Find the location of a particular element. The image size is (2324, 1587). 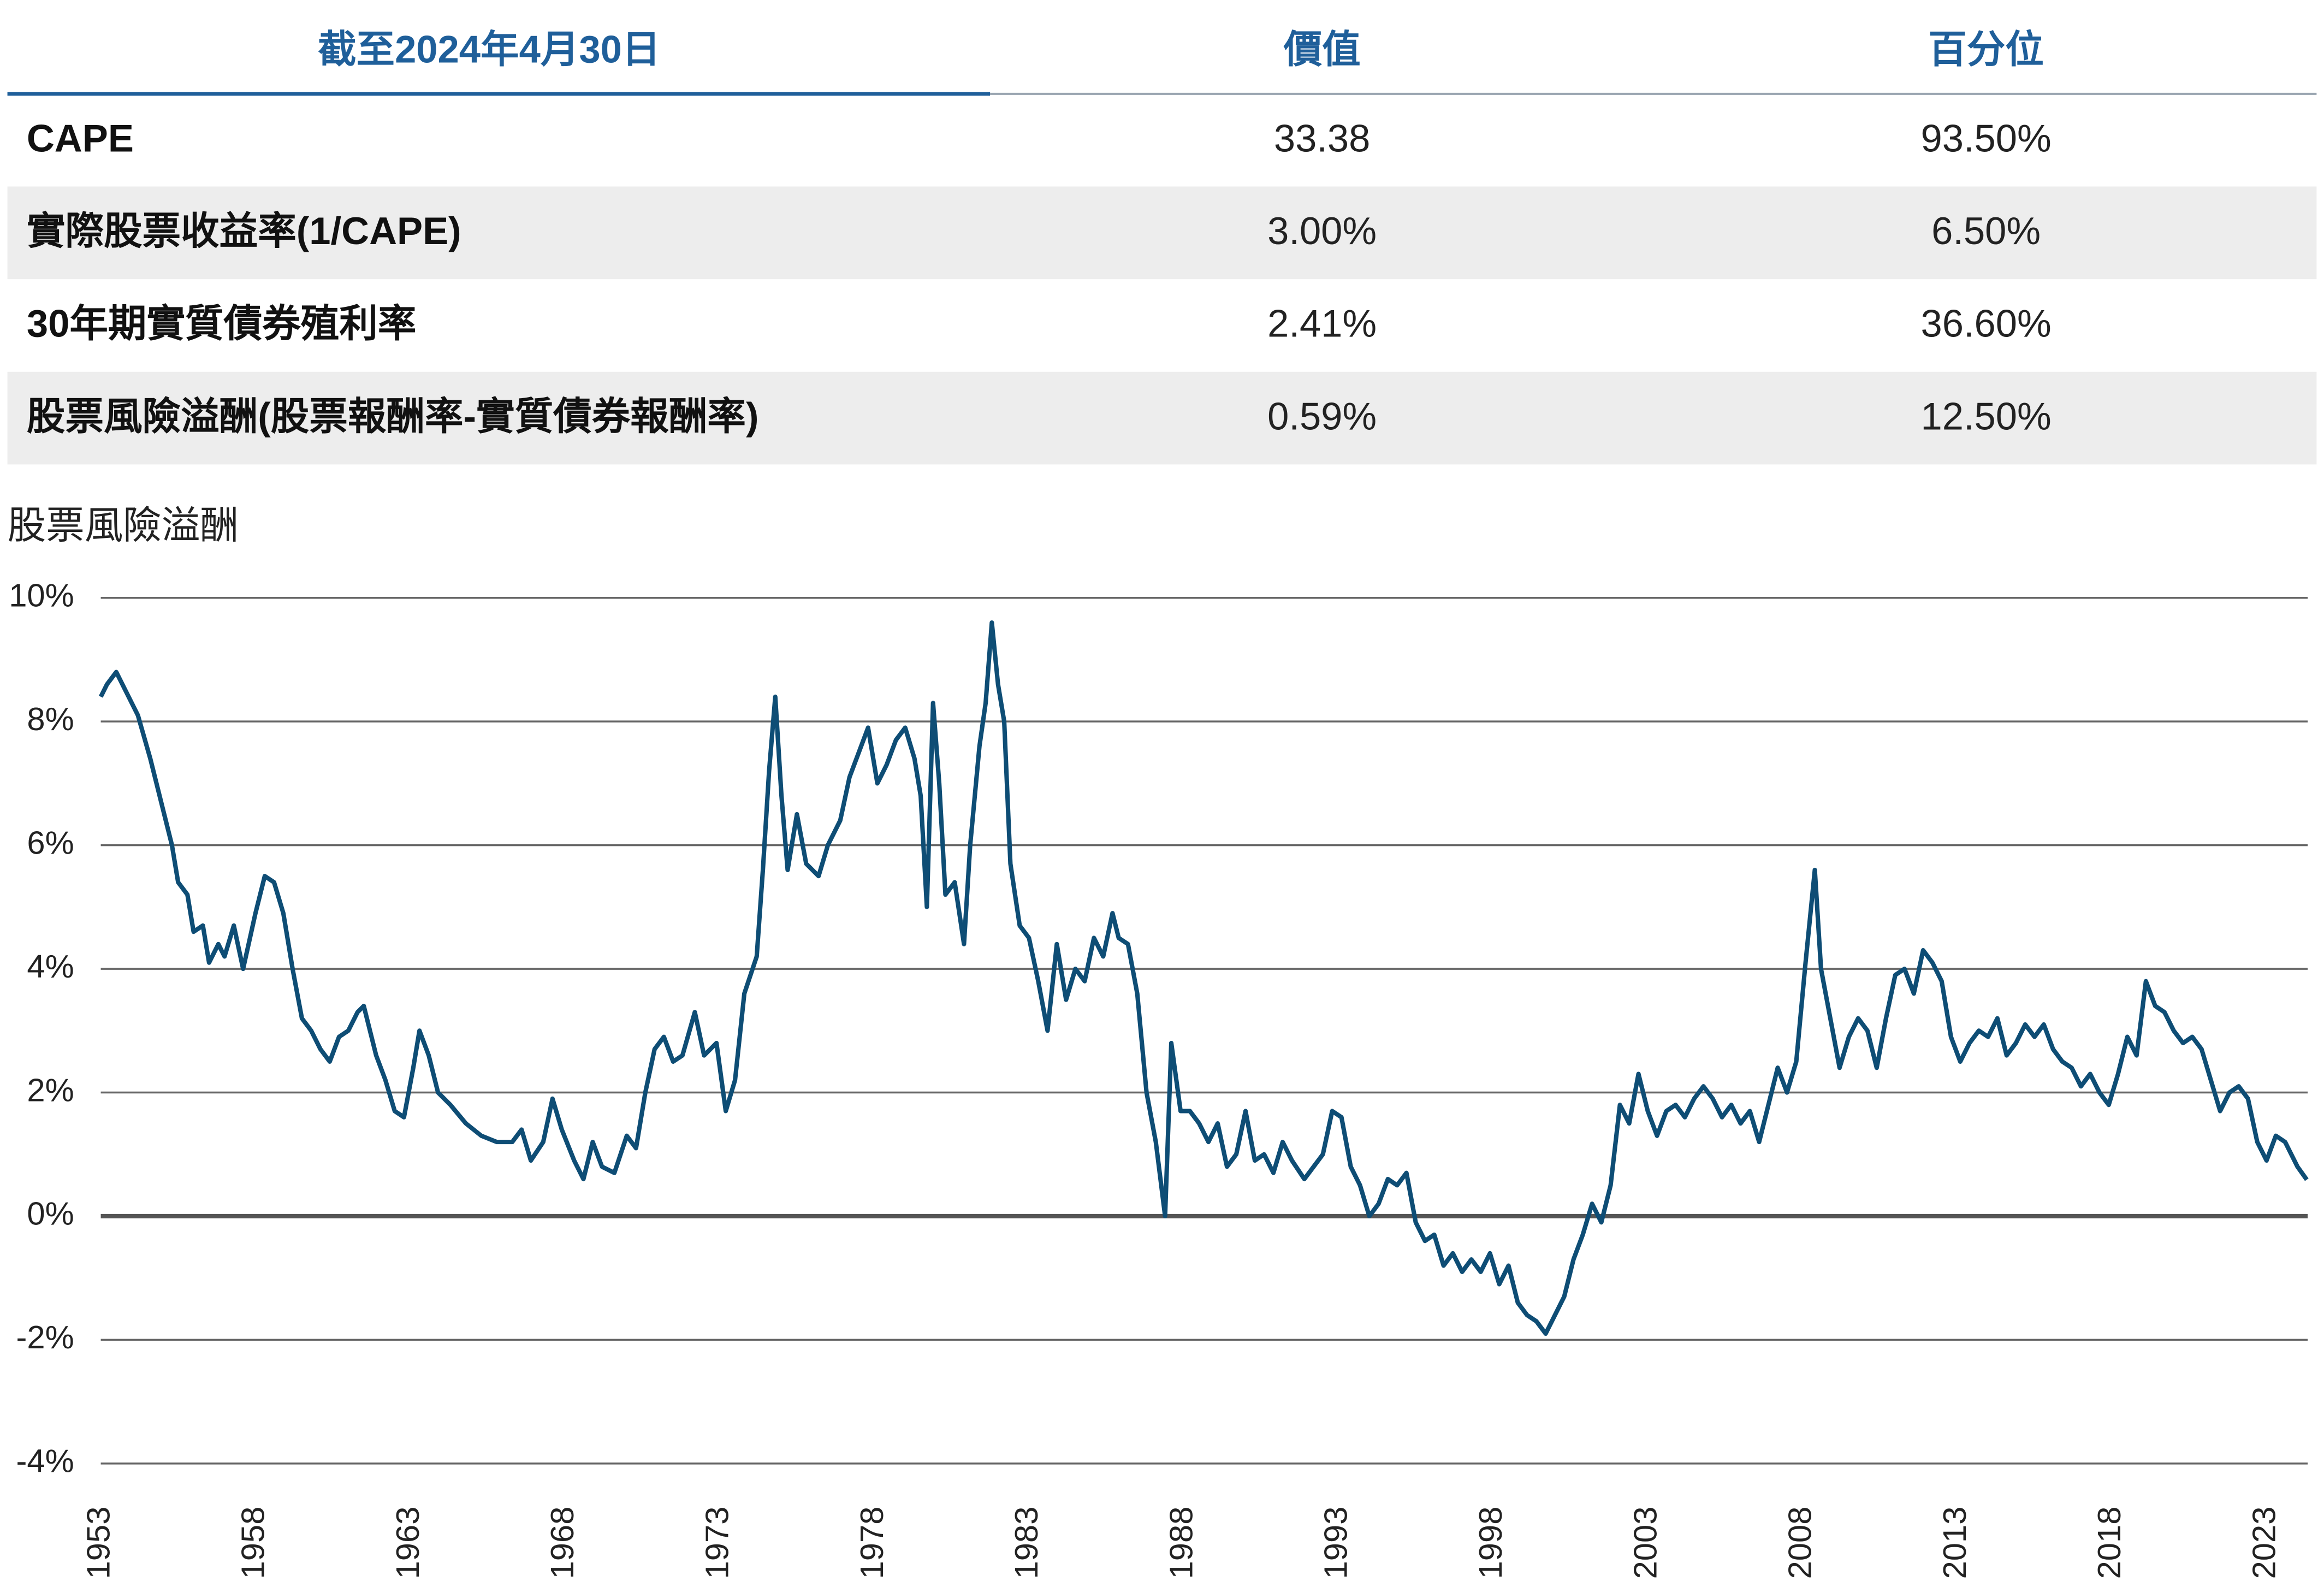

column-header: 價值 is located at coordinates (1322, 49).